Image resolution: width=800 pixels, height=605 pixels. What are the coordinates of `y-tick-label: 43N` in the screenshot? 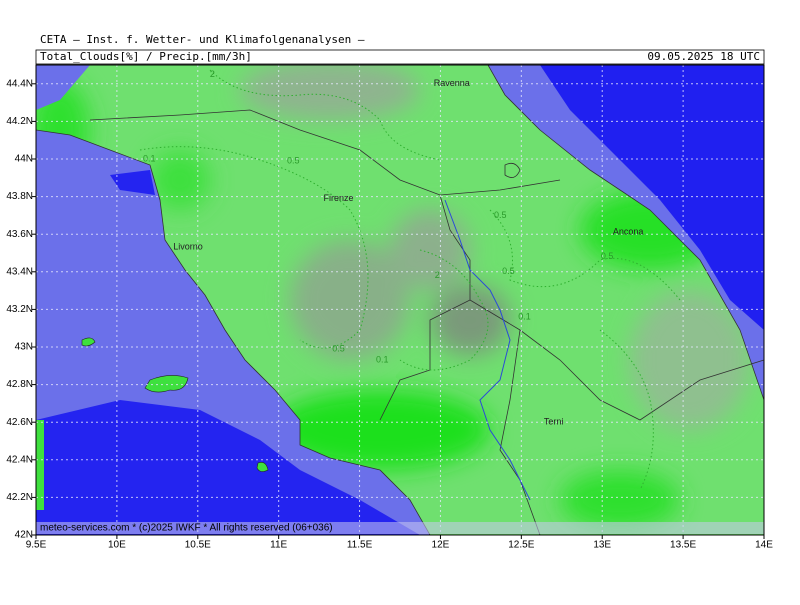 It's located at (24, 347).